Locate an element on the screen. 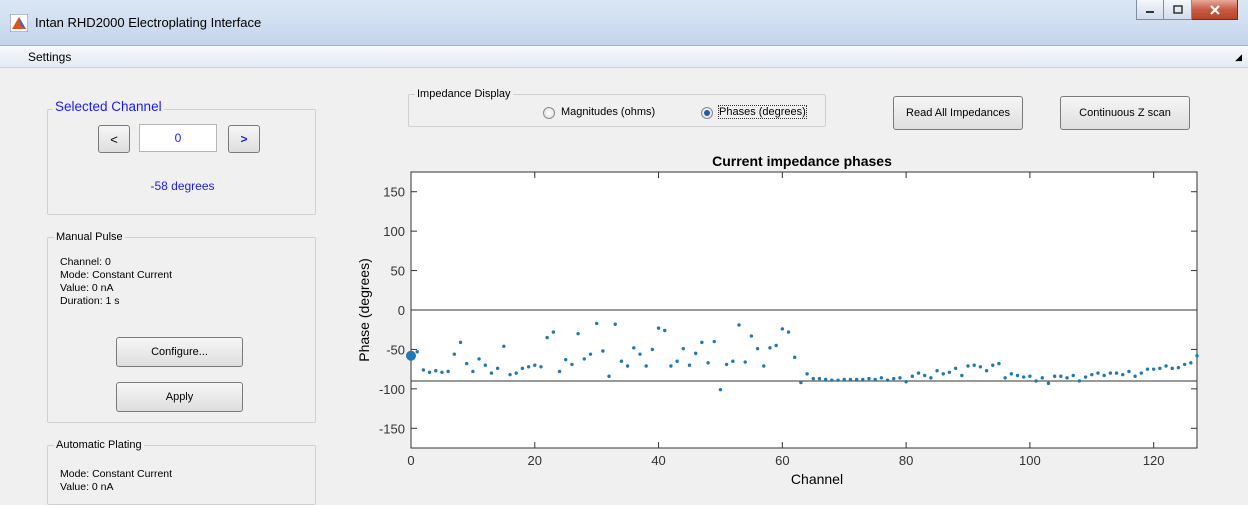  automatic-plating-value: Value: 0 nA is located at coordinates (87, 487).